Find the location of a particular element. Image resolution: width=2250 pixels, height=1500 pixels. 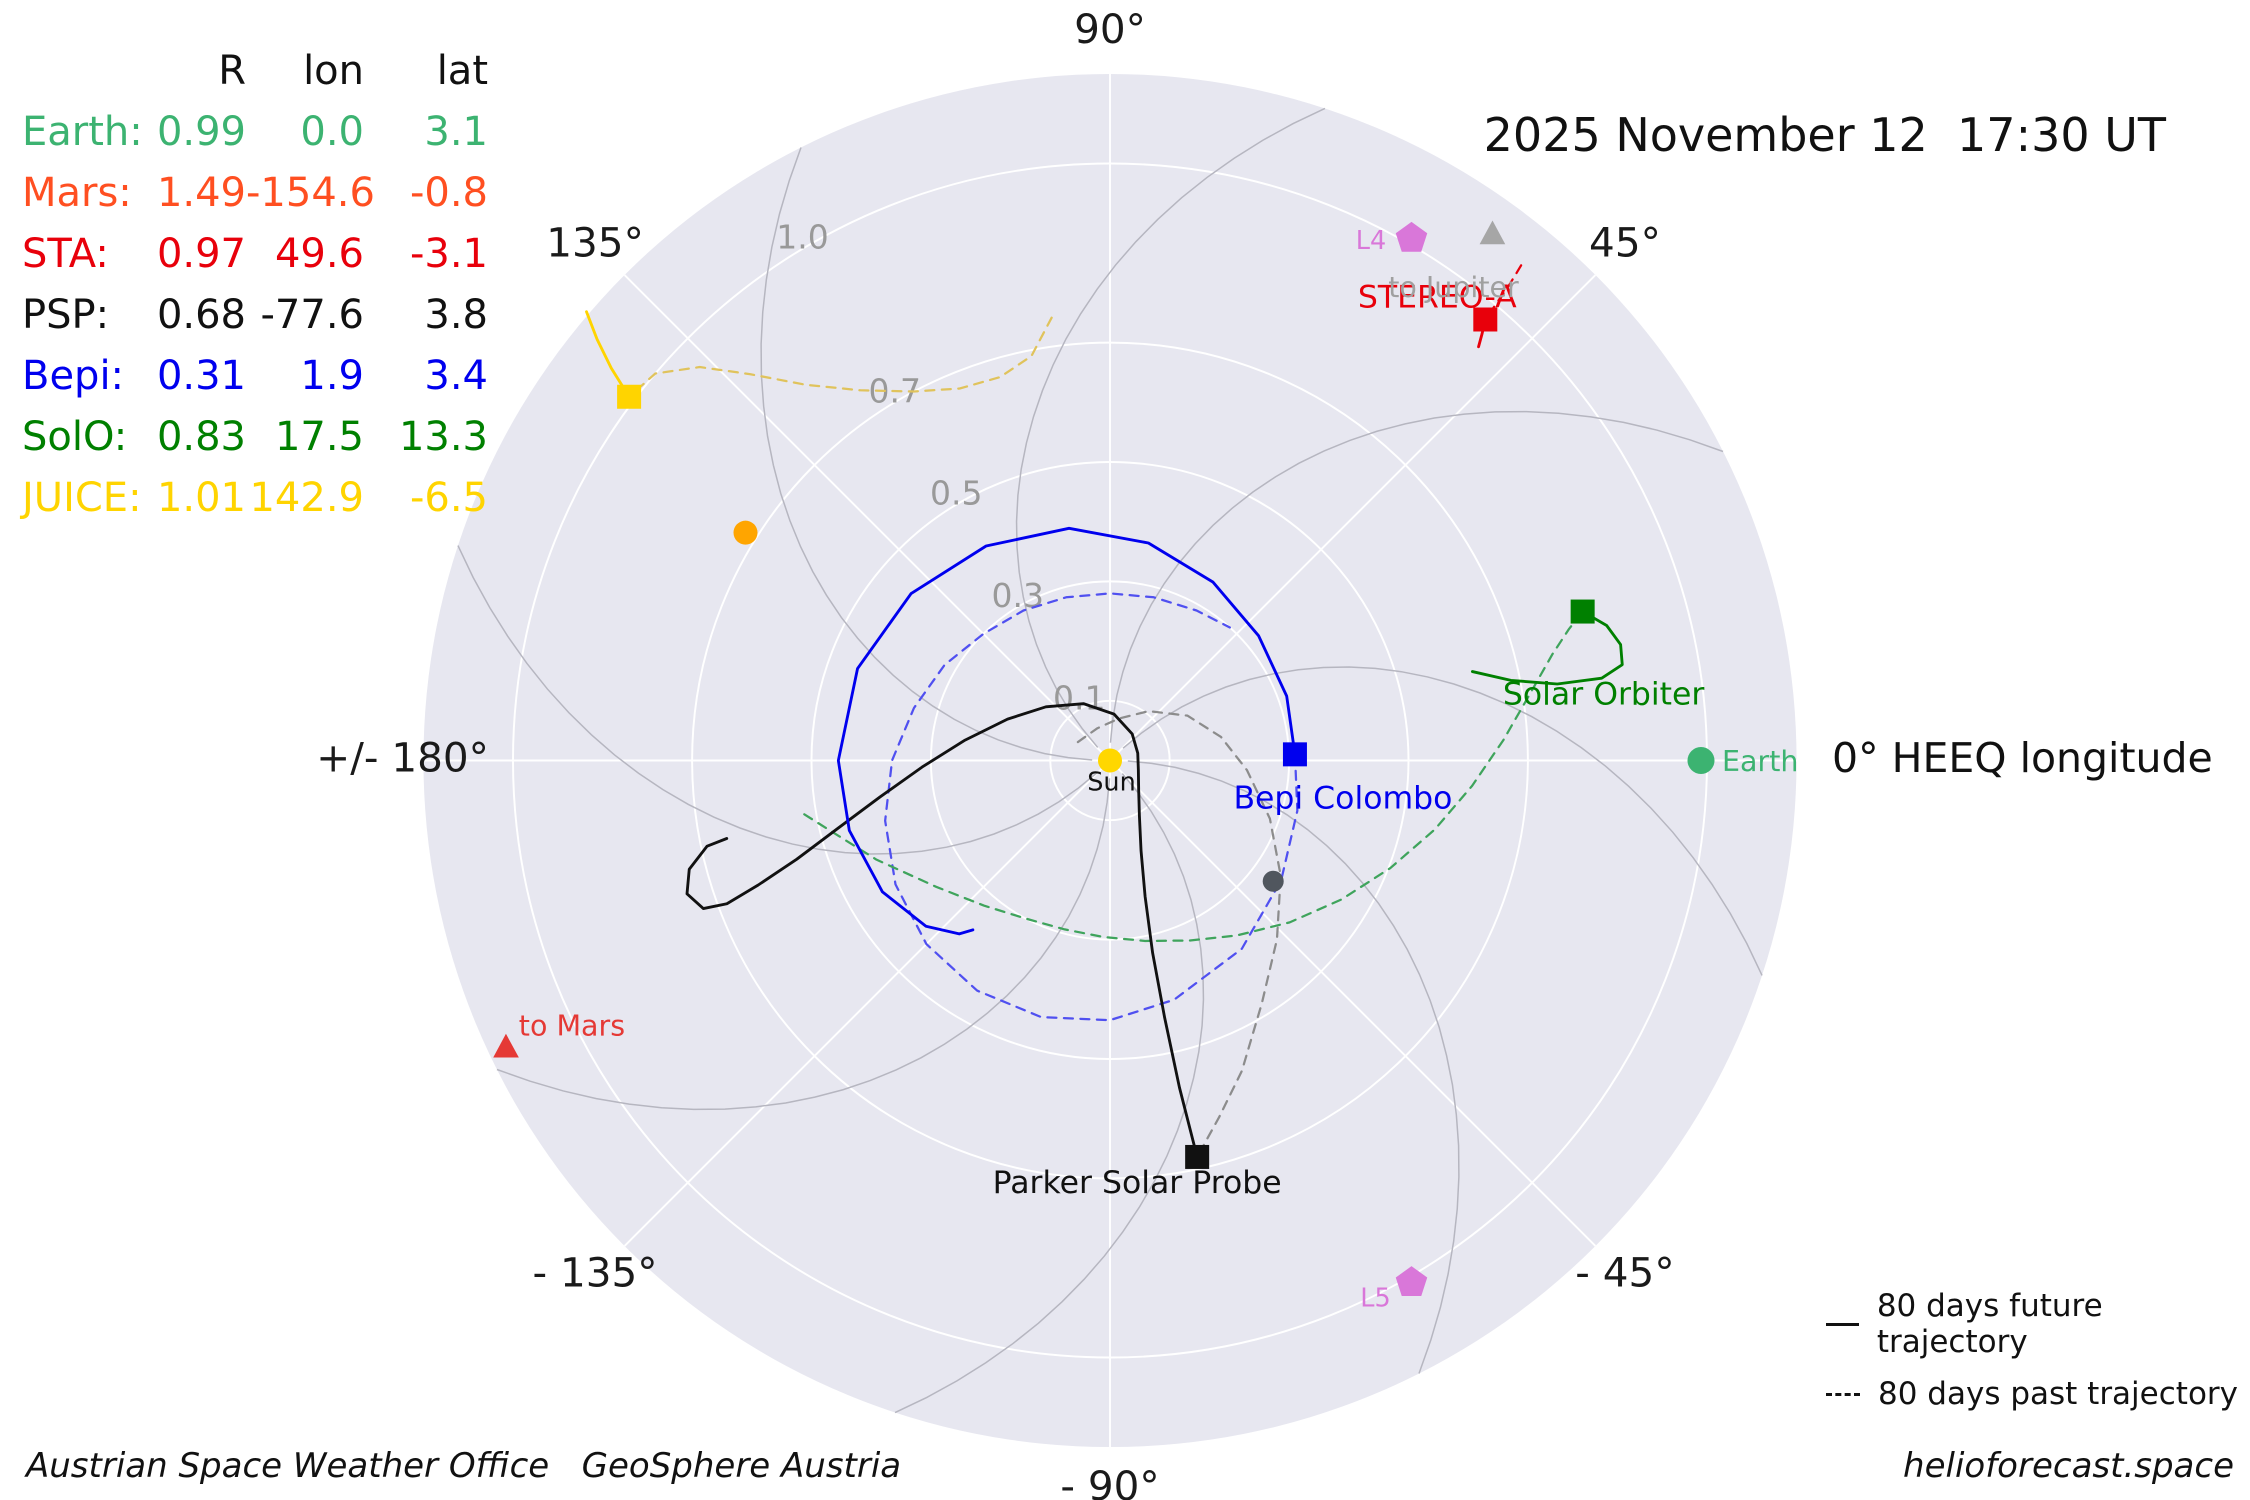

psp-future-trajectory is located at coordinates (942, 930).